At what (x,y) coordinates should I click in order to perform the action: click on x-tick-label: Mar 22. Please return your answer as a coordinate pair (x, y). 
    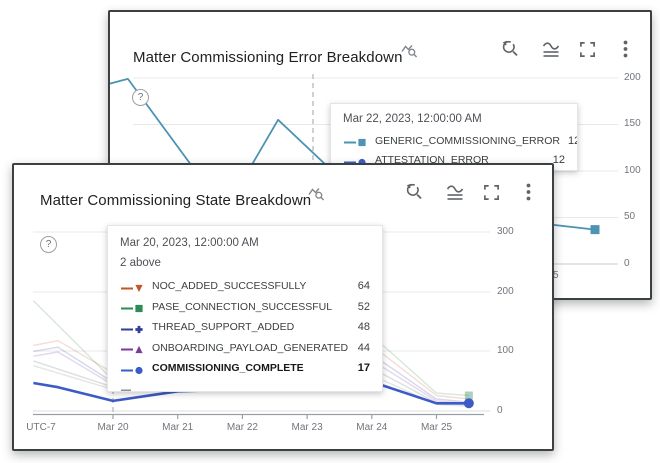
    Looking at the image, I should click on (242, 427).